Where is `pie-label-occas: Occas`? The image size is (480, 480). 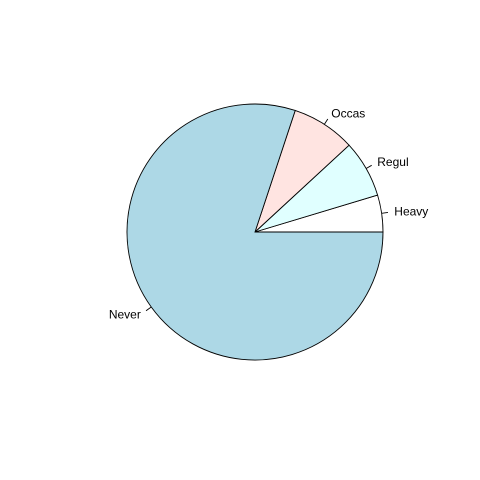
pie-label-occas: Occas is located at coordinates (348, 114).